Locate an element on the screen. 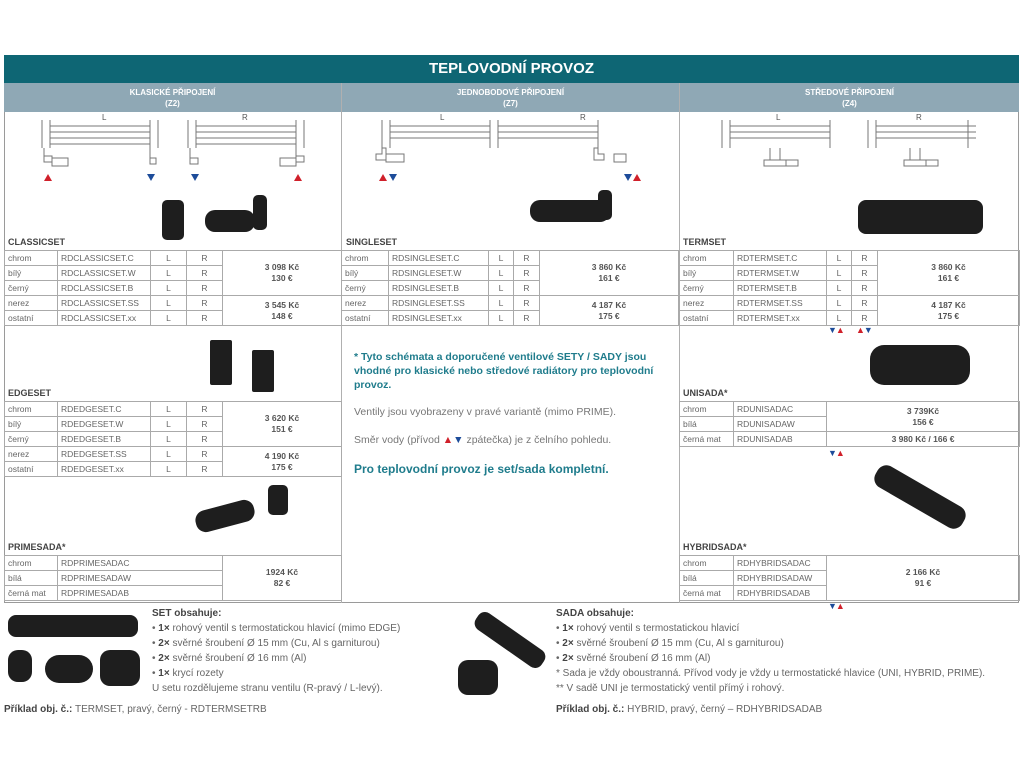  price-eur: 151 € is located at coordinates (282, 429).